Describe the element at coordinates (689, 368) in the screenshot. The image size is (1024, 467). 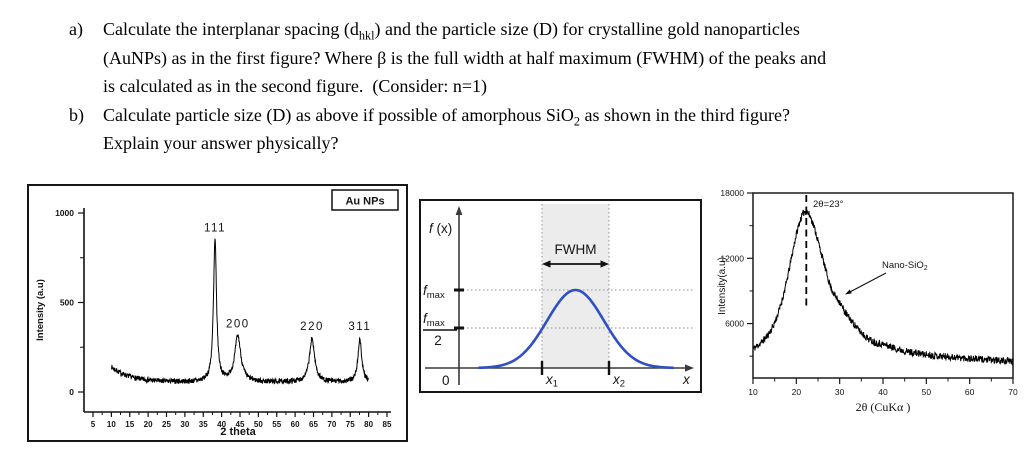
I see `x-axis-arrow` at that location.